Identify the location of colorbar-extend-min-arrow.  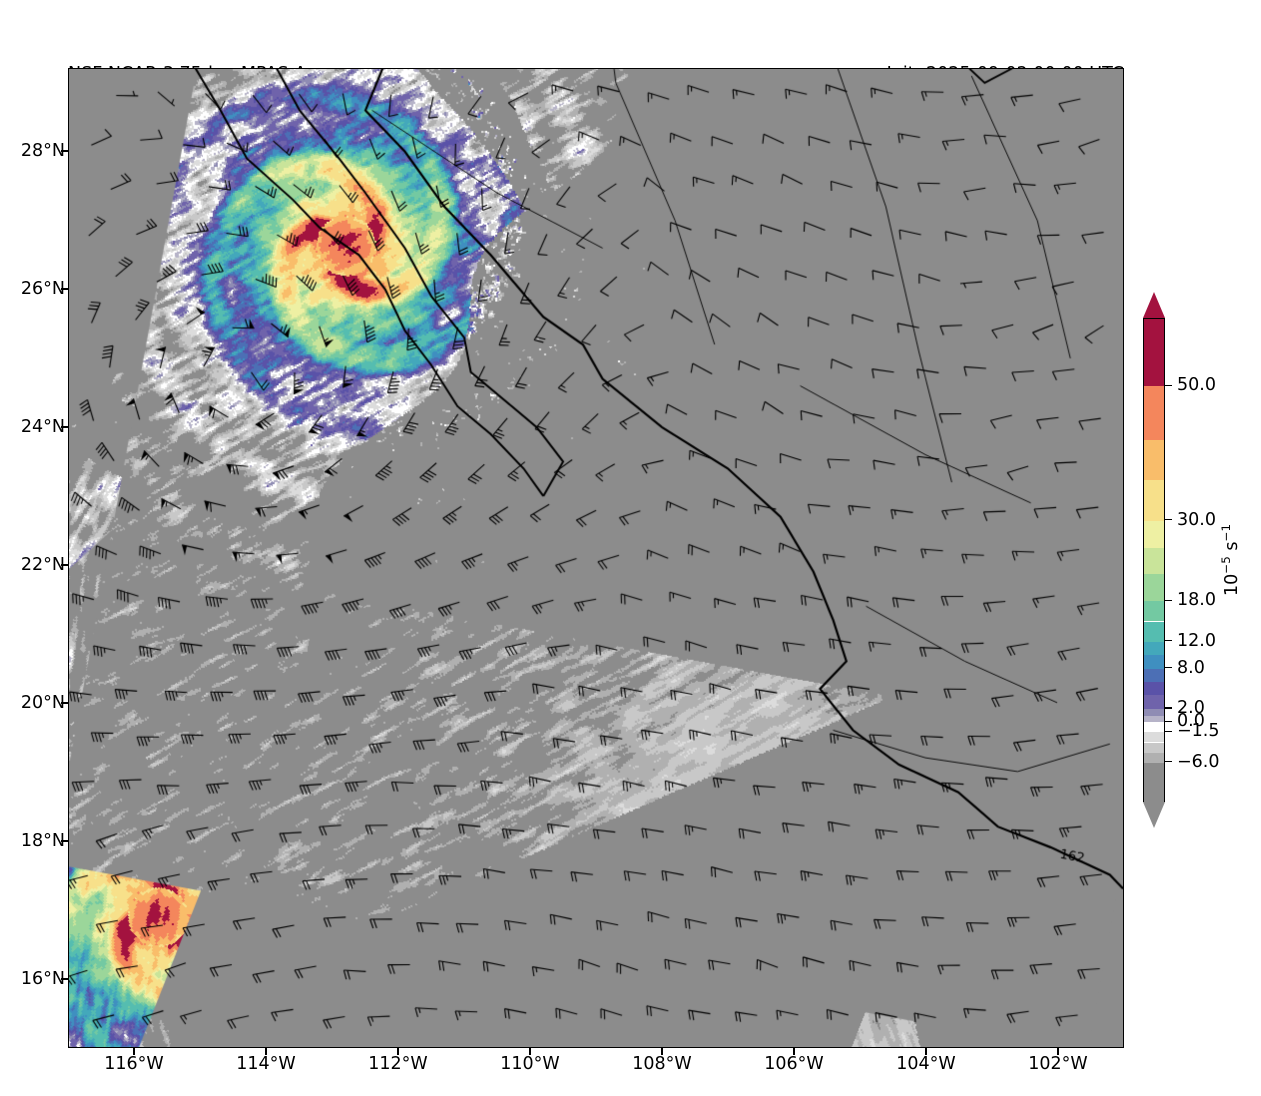
(1154, 815).